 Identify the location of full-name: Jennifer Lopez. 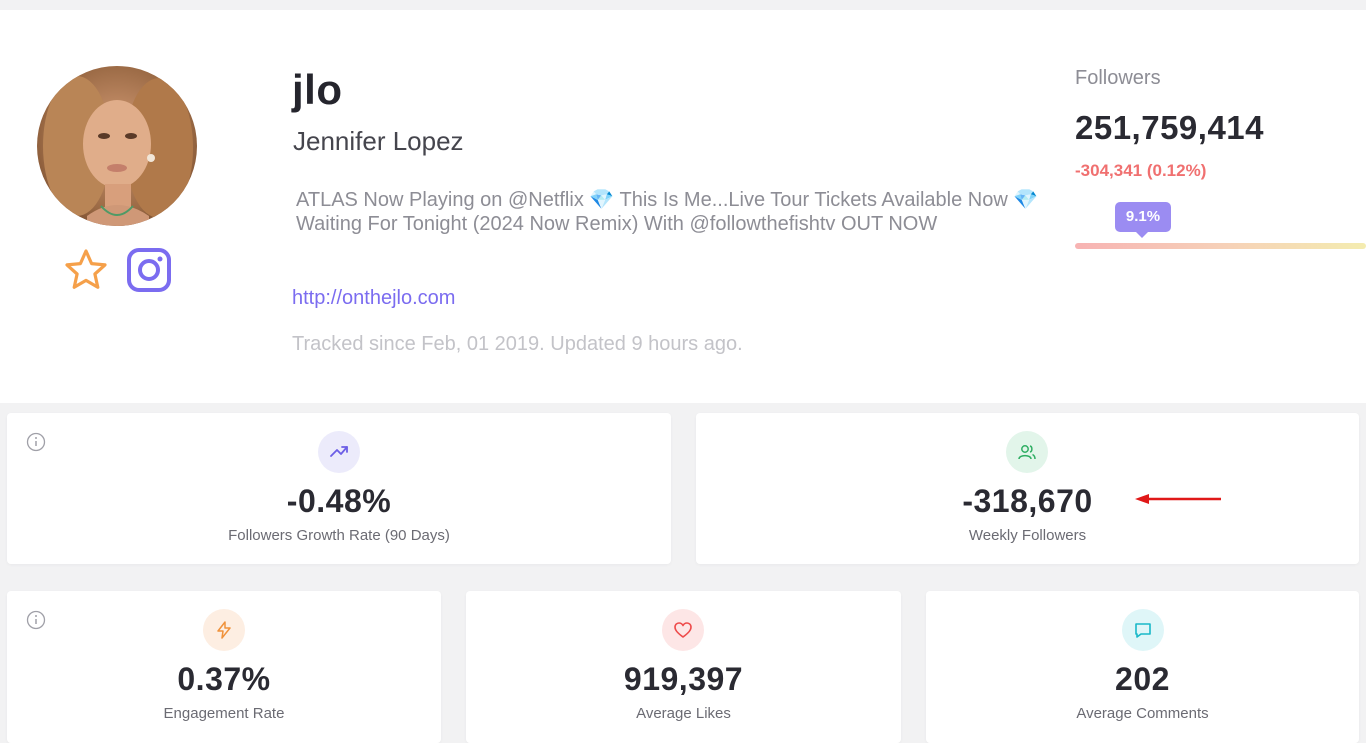
(378, 141).